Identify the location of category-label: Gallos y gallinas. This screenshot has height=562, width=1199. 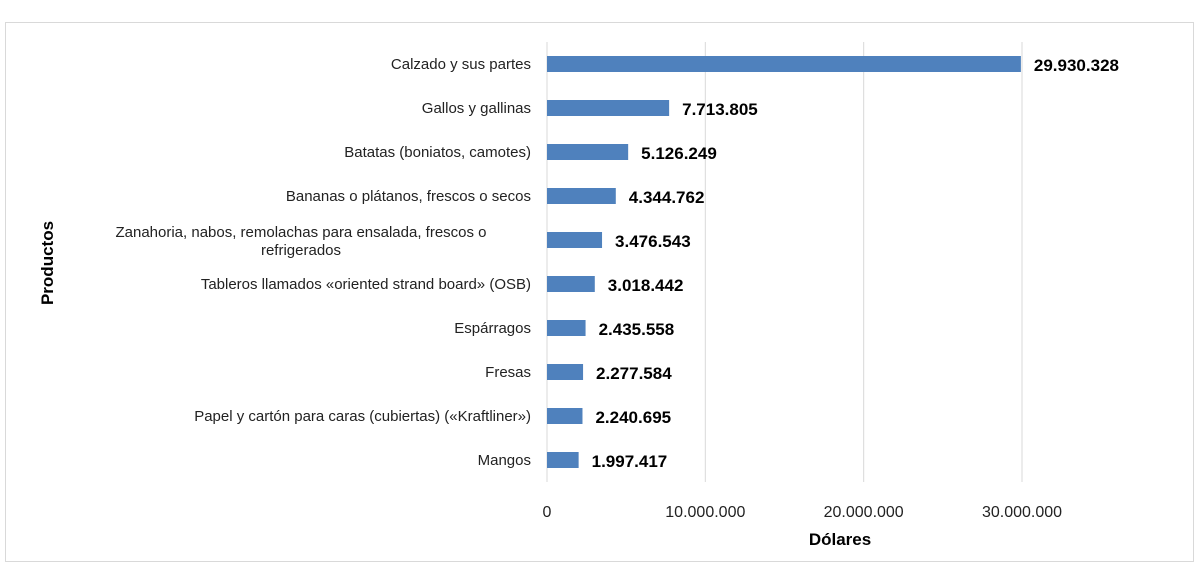
(476, 108).